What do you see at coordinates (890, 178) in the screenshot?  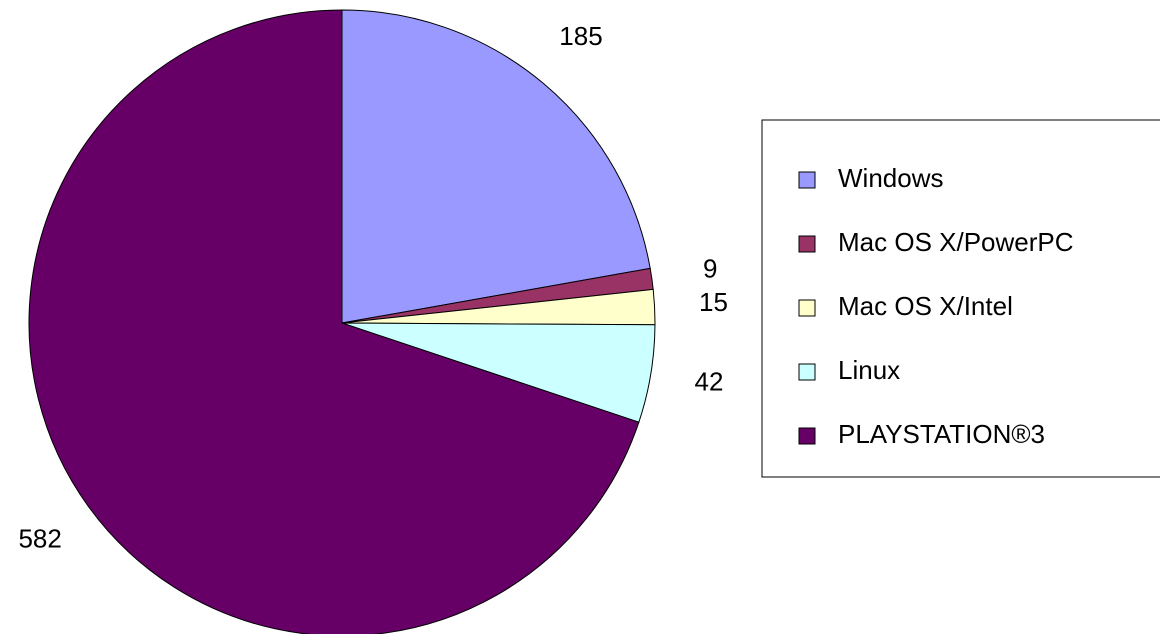 I see `legend-label: Windows` at bounding box center [890, 178].